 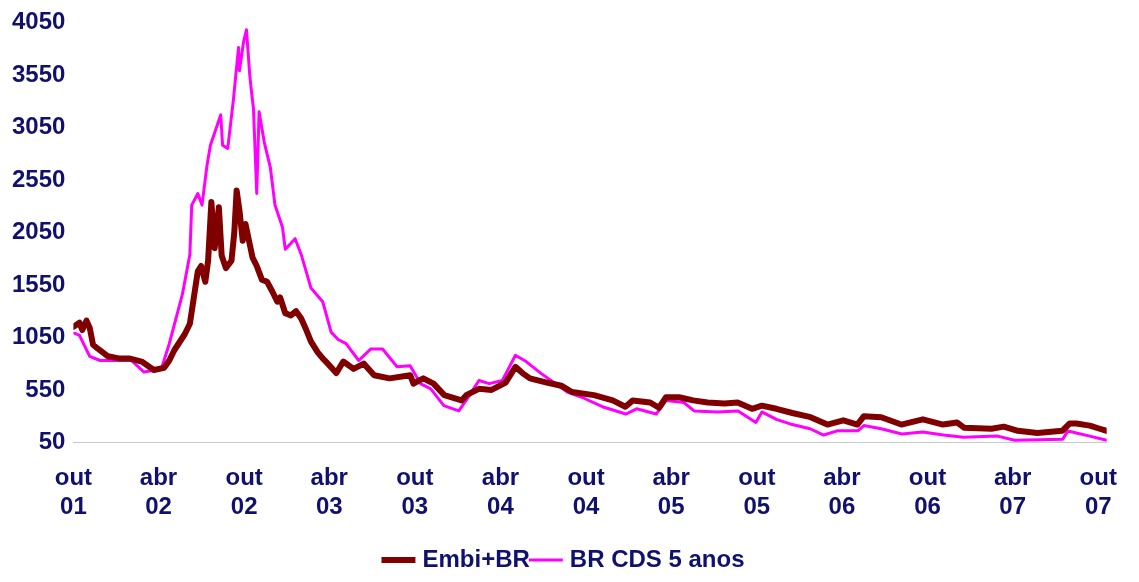 I want to click on x-tick-label: abr 03, so click(x=329, y=491).